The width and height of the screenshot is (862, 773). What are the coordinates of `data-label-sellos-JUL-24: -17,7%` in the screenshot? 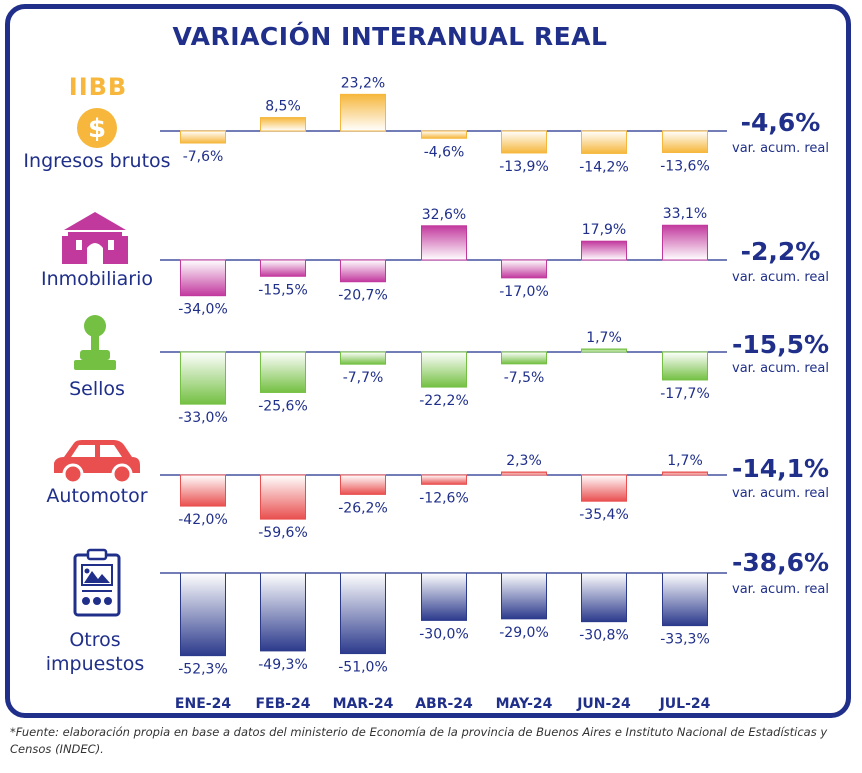 It's located at (685, 394).